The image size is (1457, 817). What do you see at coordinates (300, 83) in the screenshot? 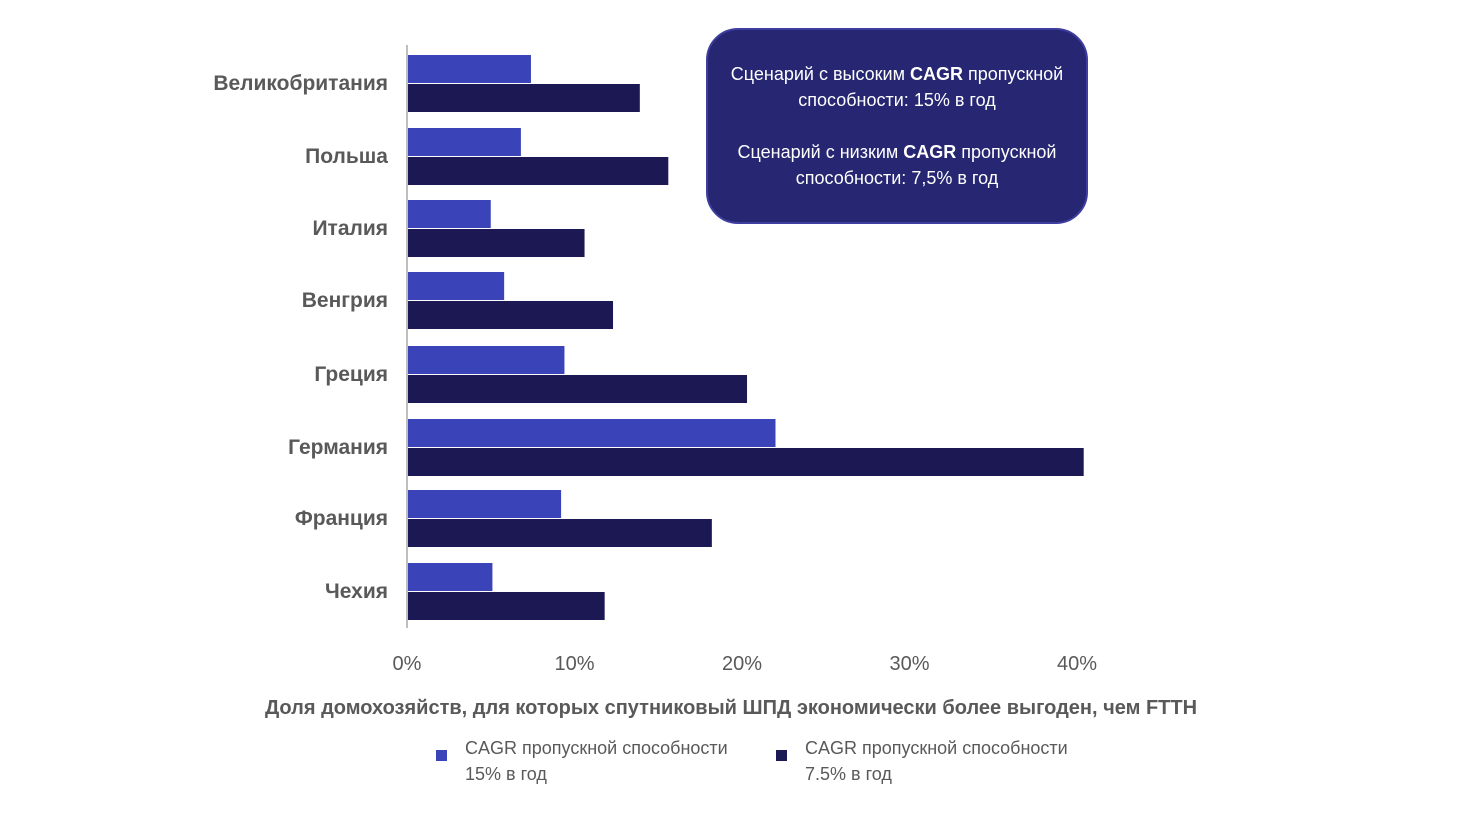
I see `category-label: Великобритания` at bounding box center [300, 83].